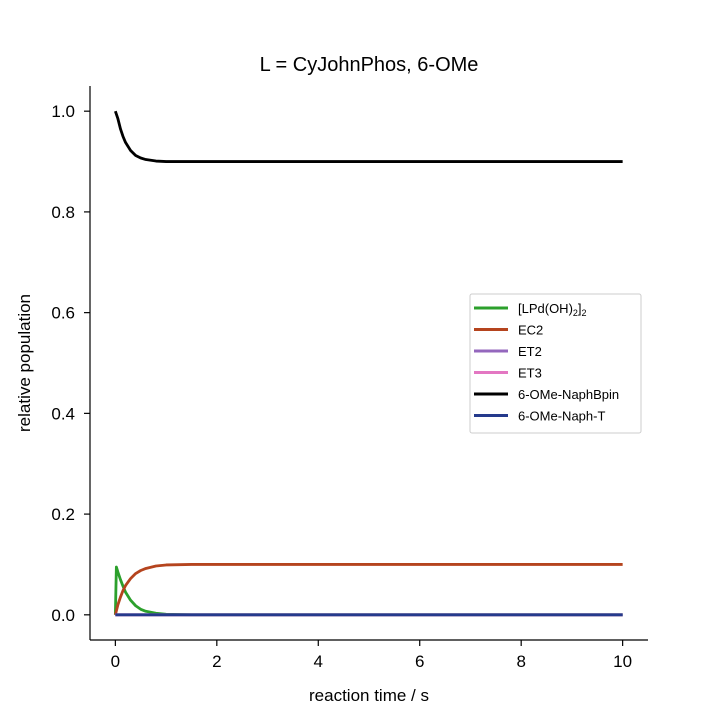 Image resolution: width=720 pixels, height=720 pixels. I want to click on x-tick-label: 0, so click(115, 661).